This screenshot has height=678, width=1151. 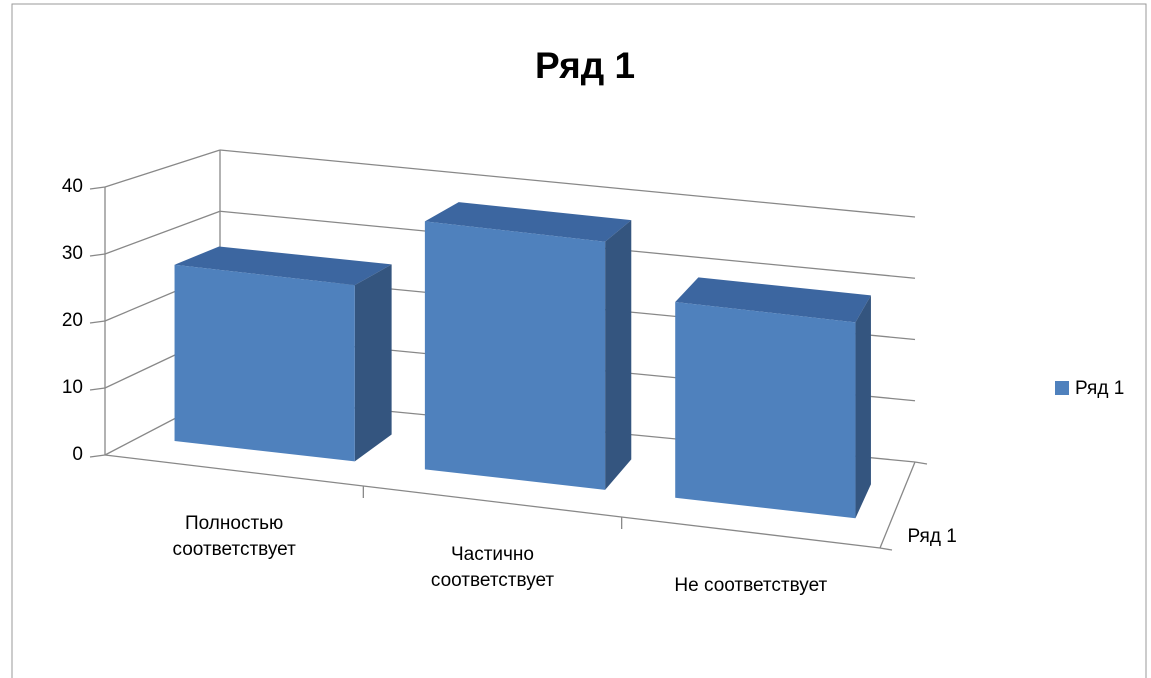 What do you see at coordinates (72, 186) in the screenshot?
I see `y-tick-label: 40` at bounding box center [72, 186].